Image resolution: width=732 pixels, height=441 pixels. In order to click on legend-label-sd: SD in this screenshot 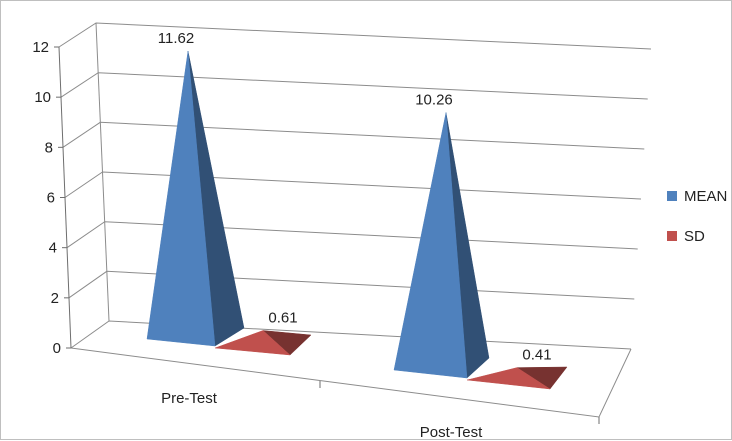, I will do `click(694, 236)`.